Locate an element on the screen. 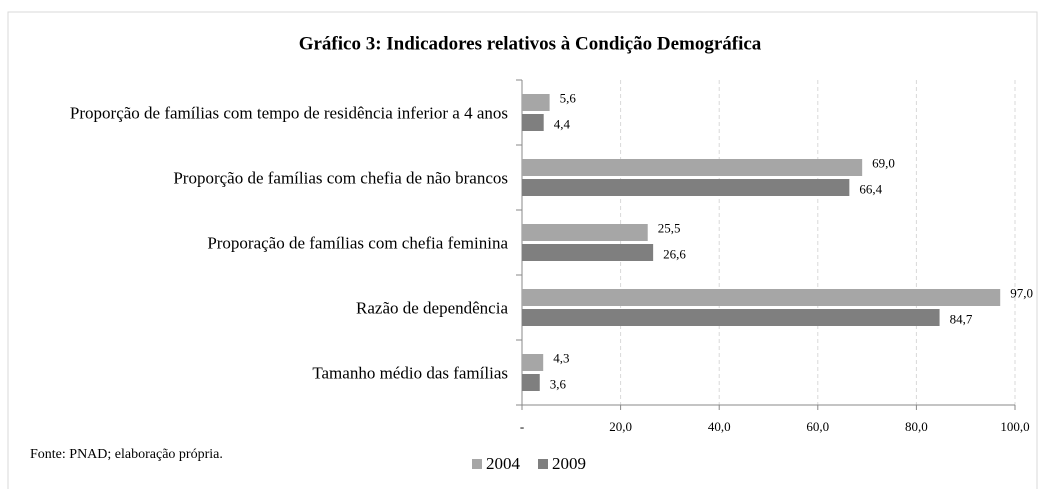 Image resolution: width=1045 pixels, height=489 pixels. x-tick-label: 100,0 is located at coordinates (1014, 426).